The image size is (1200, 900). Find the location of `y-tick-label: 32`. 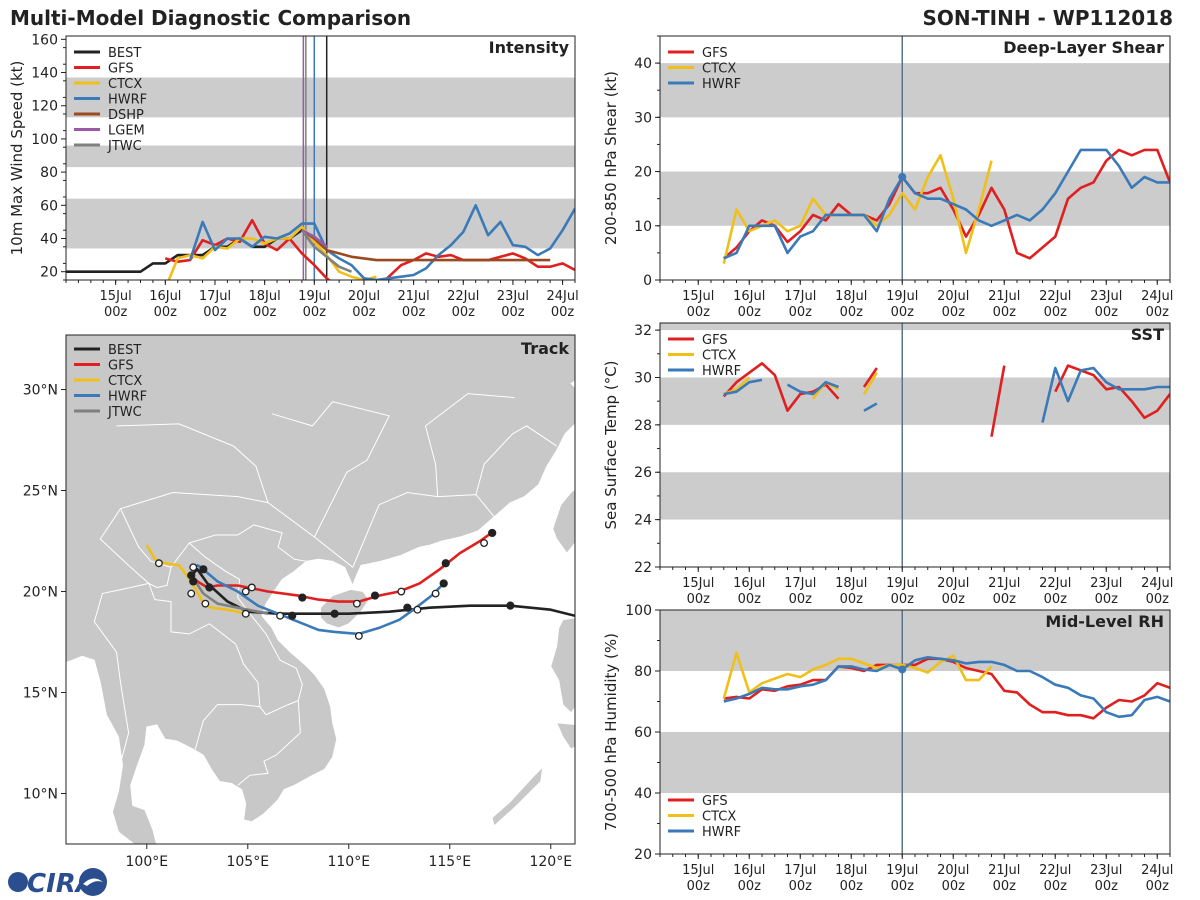

y-tick-label: 32 is located at coordinates (643, 331).